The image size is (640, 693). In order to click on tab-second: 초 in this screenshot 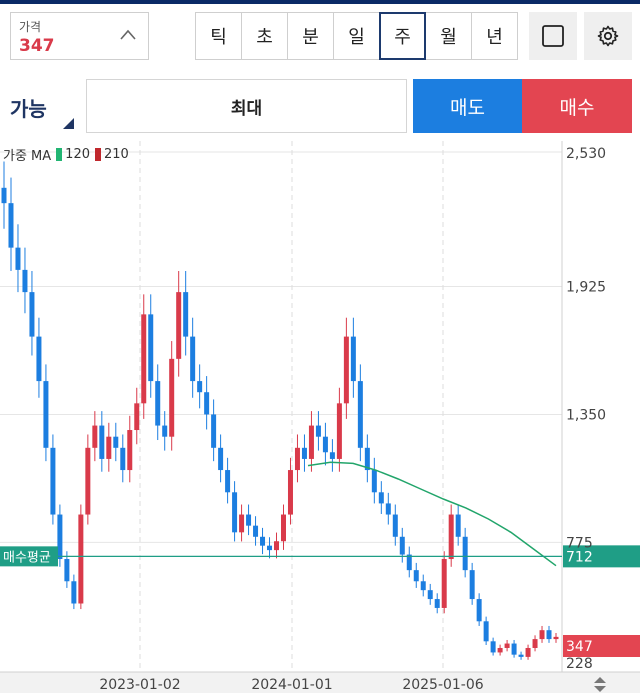, I will do `click(264, 36)`.